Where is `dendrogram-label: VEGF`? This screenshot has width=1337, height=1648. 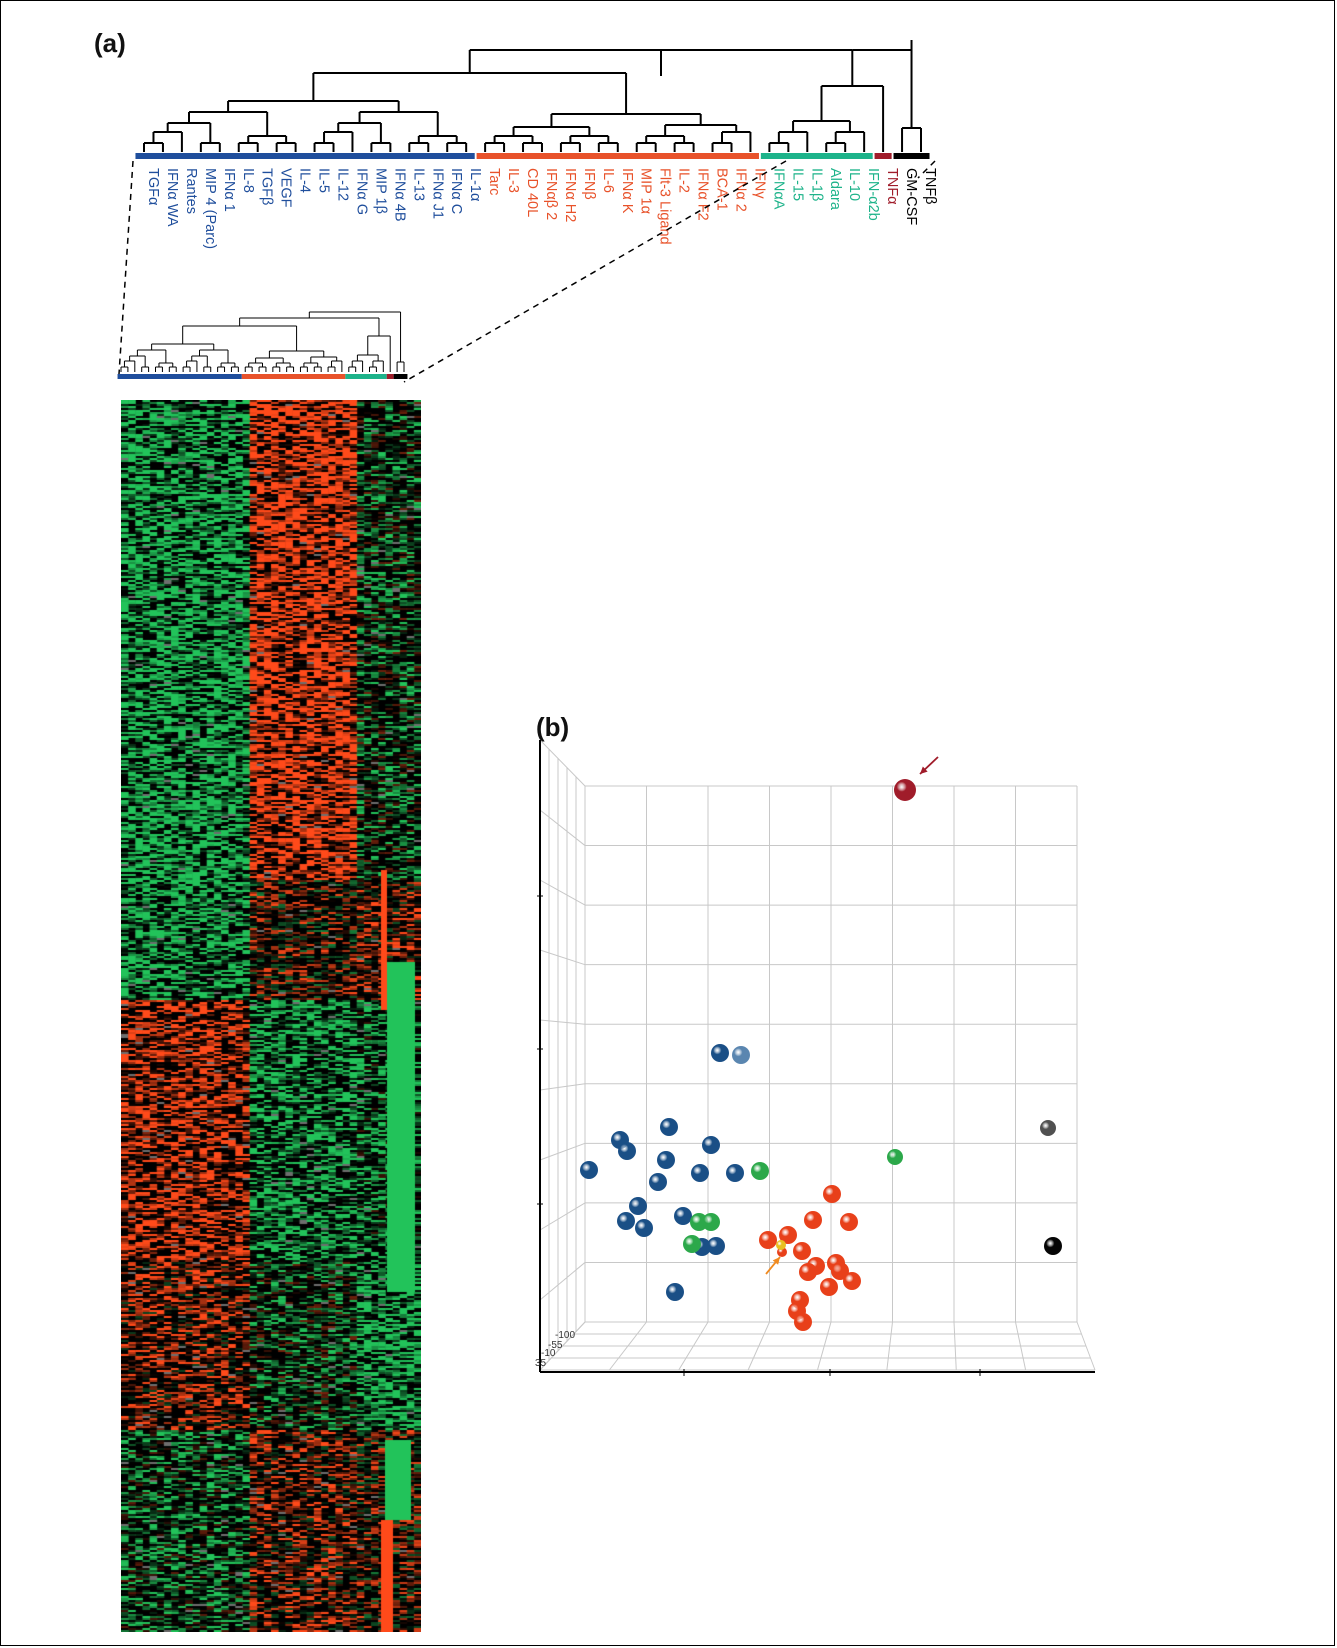
dendrogram-label: VEGF is located at coordinates (286, 188).